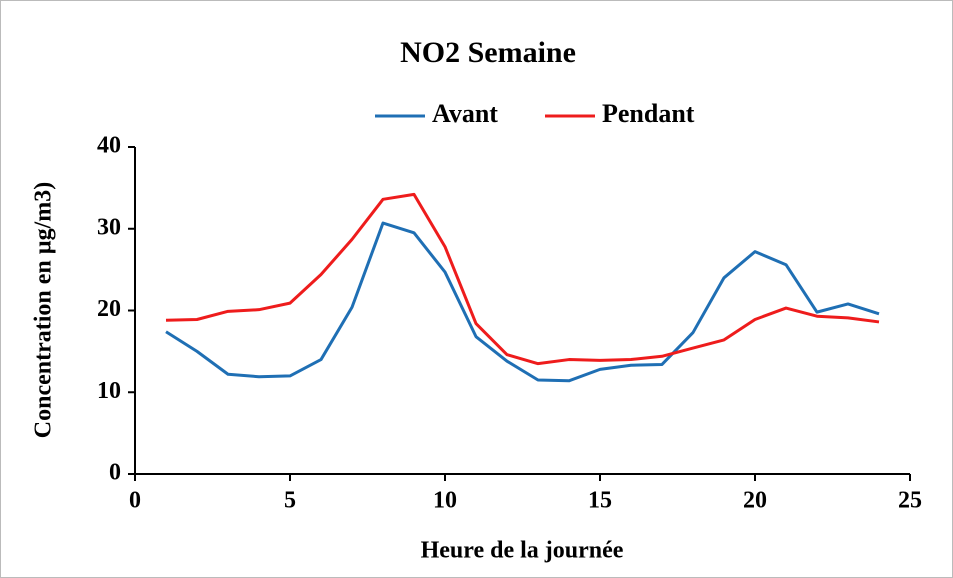  I want to click on y-axis-title: Concentration en µg/m3), so click(44, 310).